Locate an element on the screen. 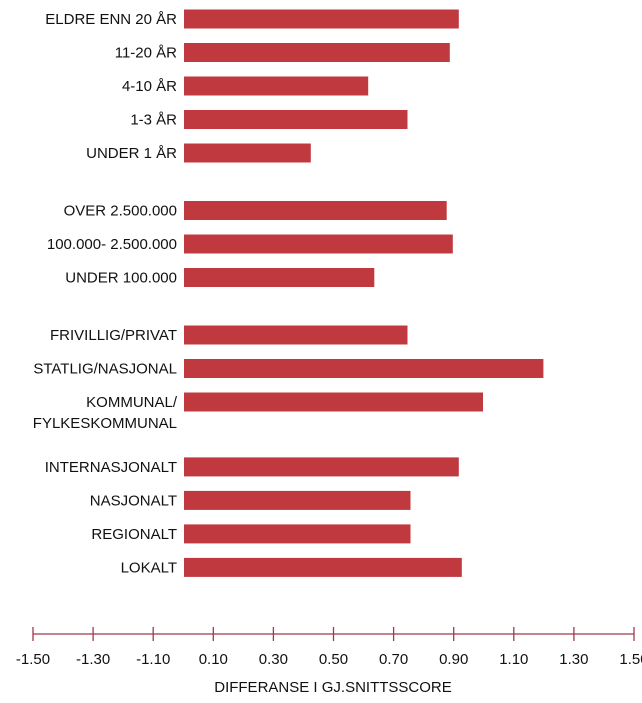  x-tick-label: -1.30 is located at coordinates (93, 659).